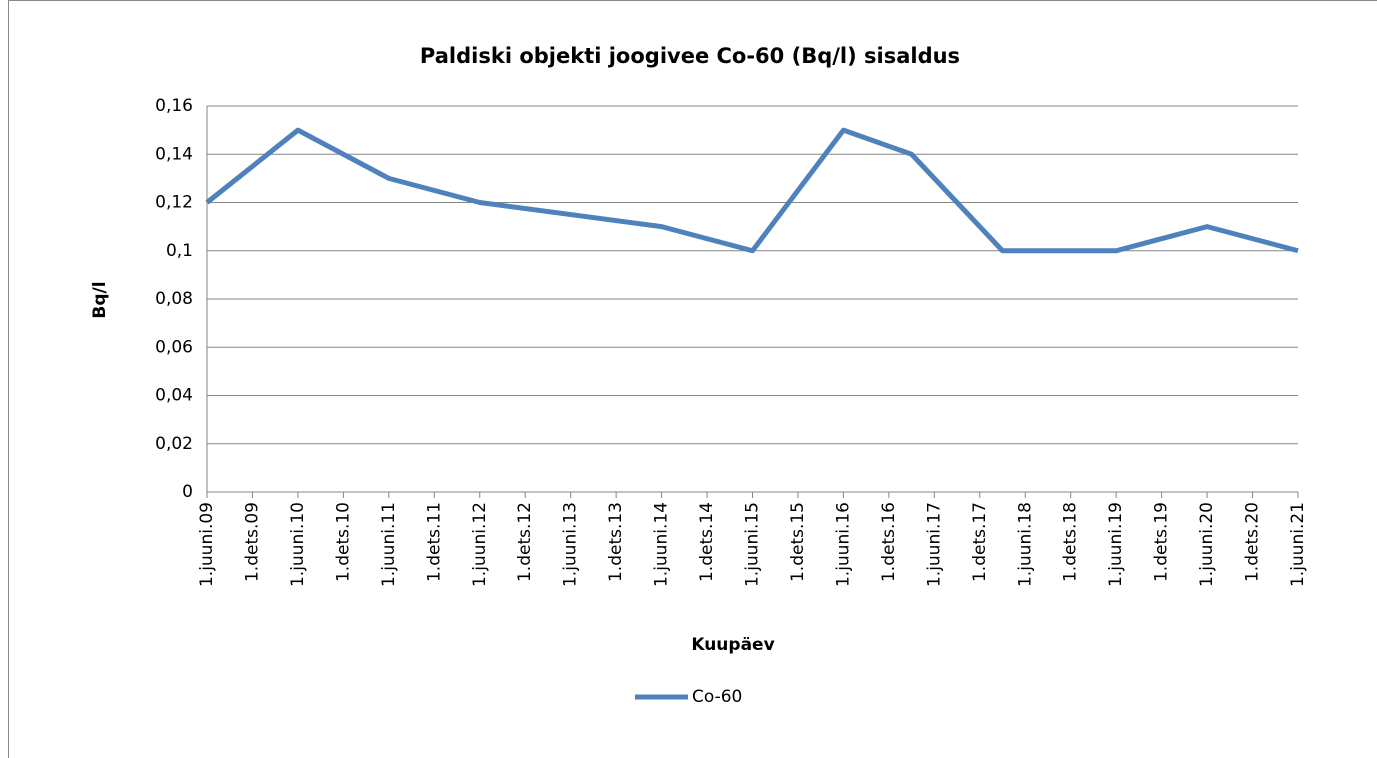 The image size is (1377, 758). Describe the element at coordinates (174, 347) in the screenshot. I see `y-tick-label: 0,06` at that location.